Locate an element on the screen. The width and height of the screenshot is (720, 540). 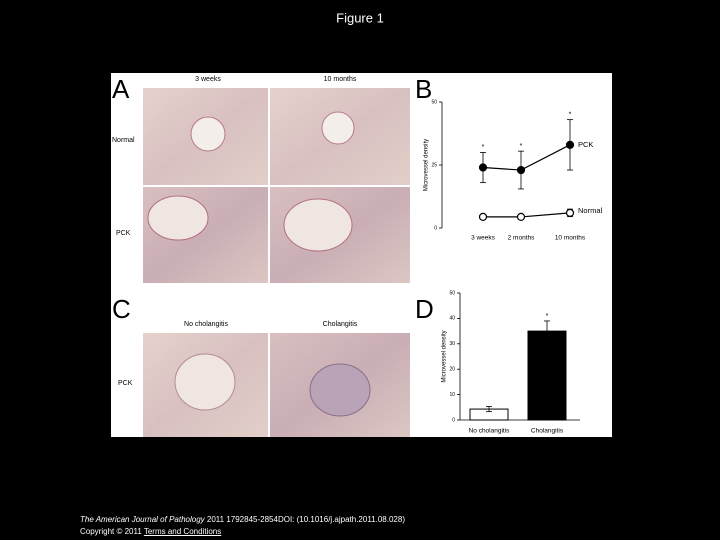
copyright-text: Copyright © 2011 is located at coordinates (111, 531).